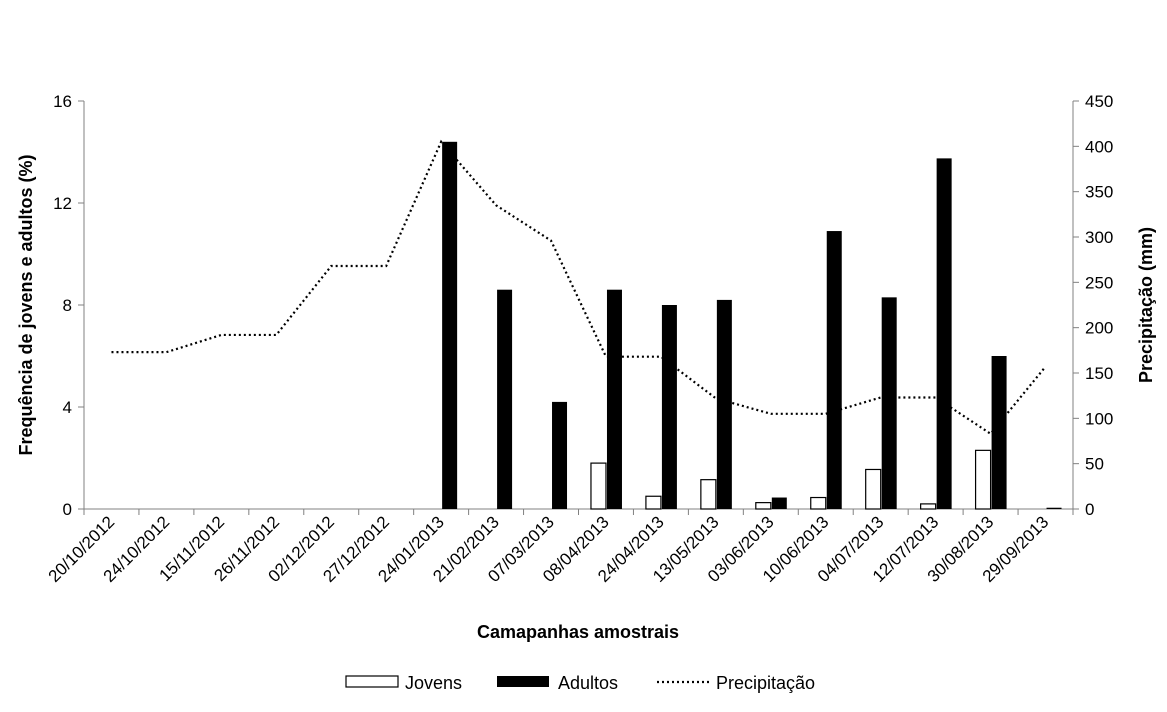  What do you see at coordinates (26, 304) in the screenshot?
I see `y-axis-title-left: Frequência de jovens e adultos (%)` at bounding box center [26, 304].